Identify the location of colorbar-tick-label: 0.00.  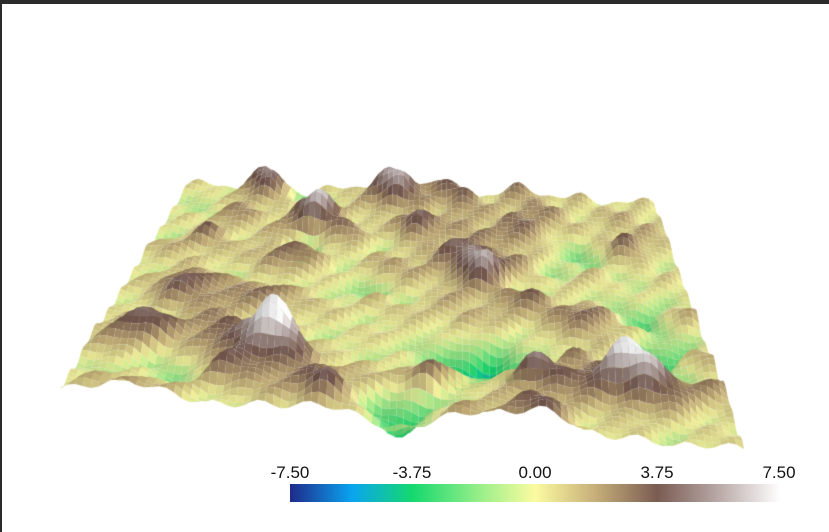
(535, 472).